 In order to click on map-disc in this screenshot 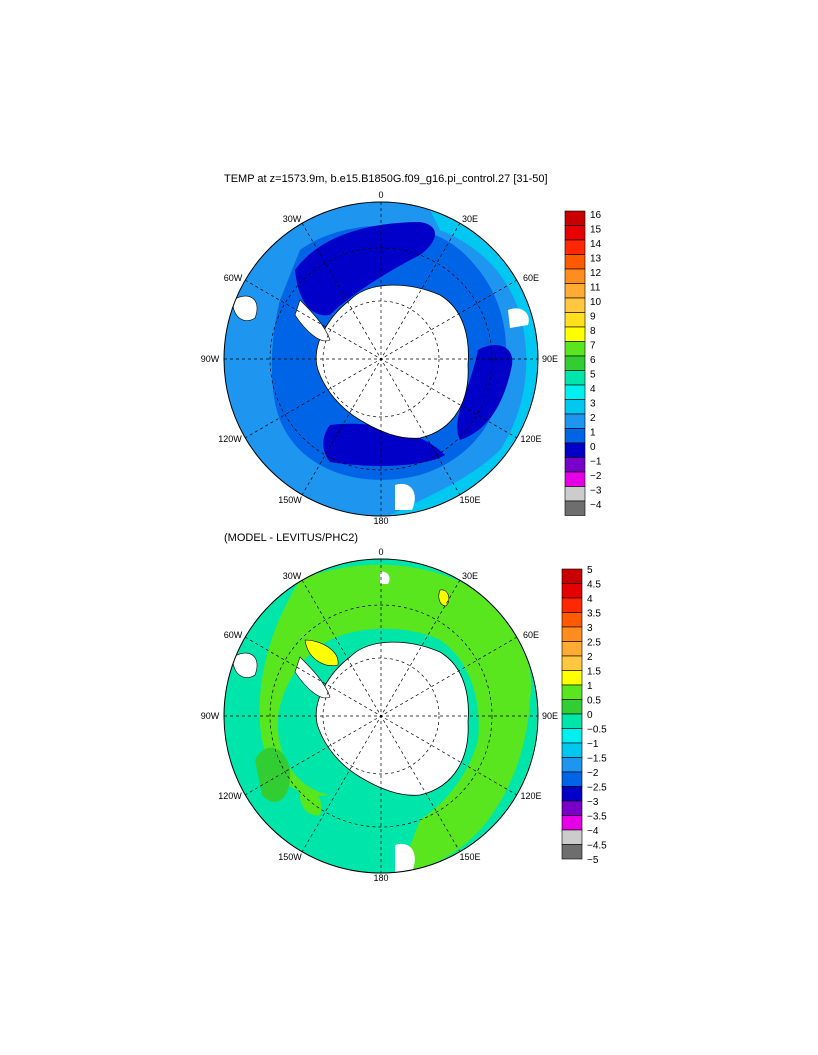, I will do `click(381, 716)`.